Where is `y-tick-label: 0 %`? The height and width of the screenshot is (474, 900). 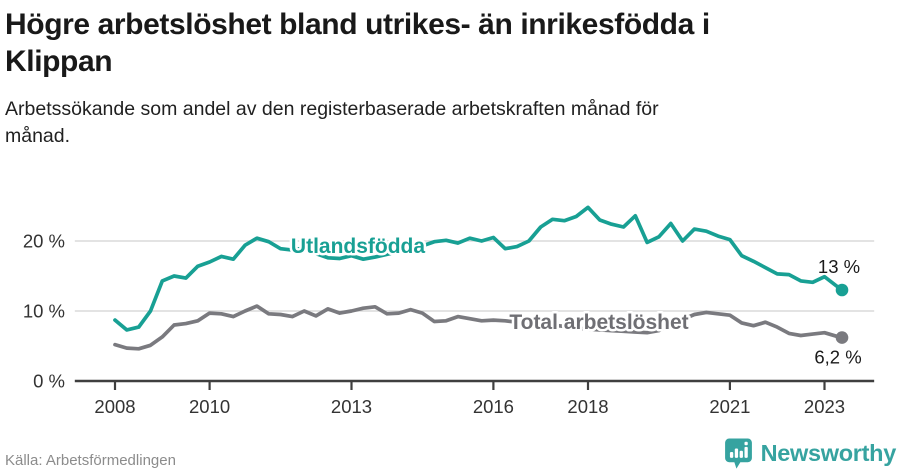 y-tick-label: 0 % is located at coordinates (49, 381).